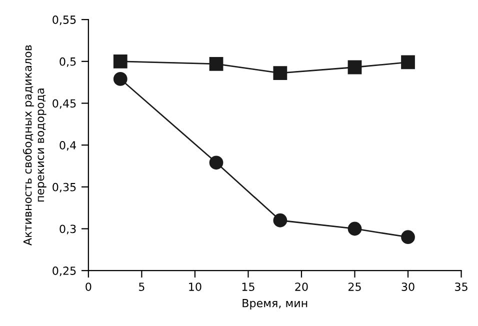  What do you see at coordinates (301, 286) in the screenshot?
I see `x-tick-label: 20` at bounding box center [301, 286].